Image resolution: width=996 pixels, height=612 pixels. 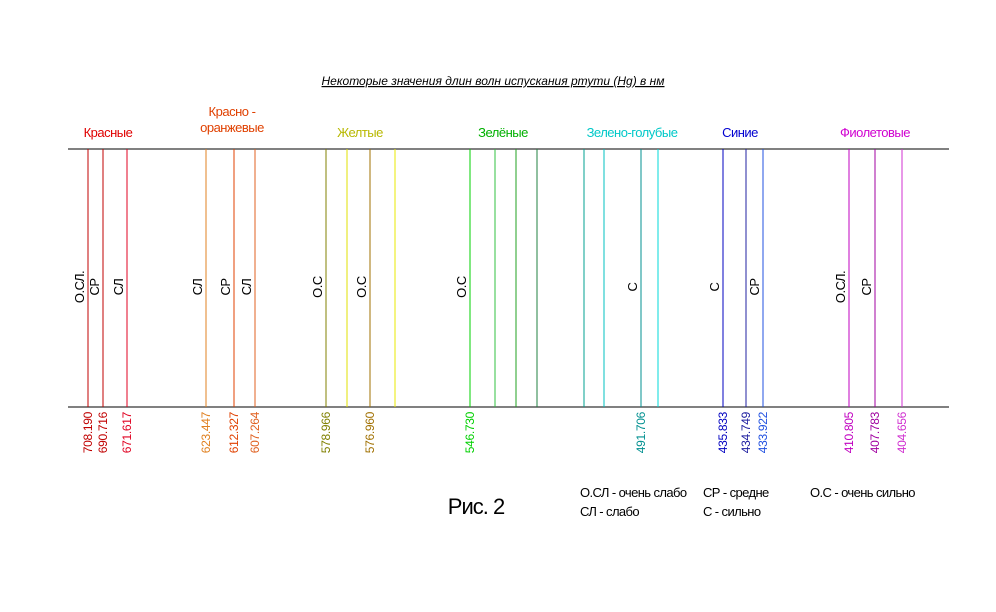 What do you see at coordinates (875, 432) in the screenshot?
I see `wavelength-label: 407.783` at bounding box center [875, 432].